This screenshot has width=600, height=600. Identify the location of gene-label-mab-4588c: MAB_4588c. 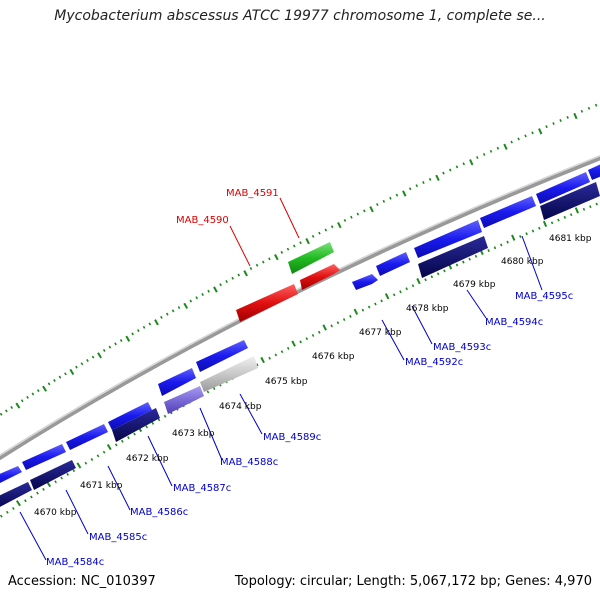
(249, 462).